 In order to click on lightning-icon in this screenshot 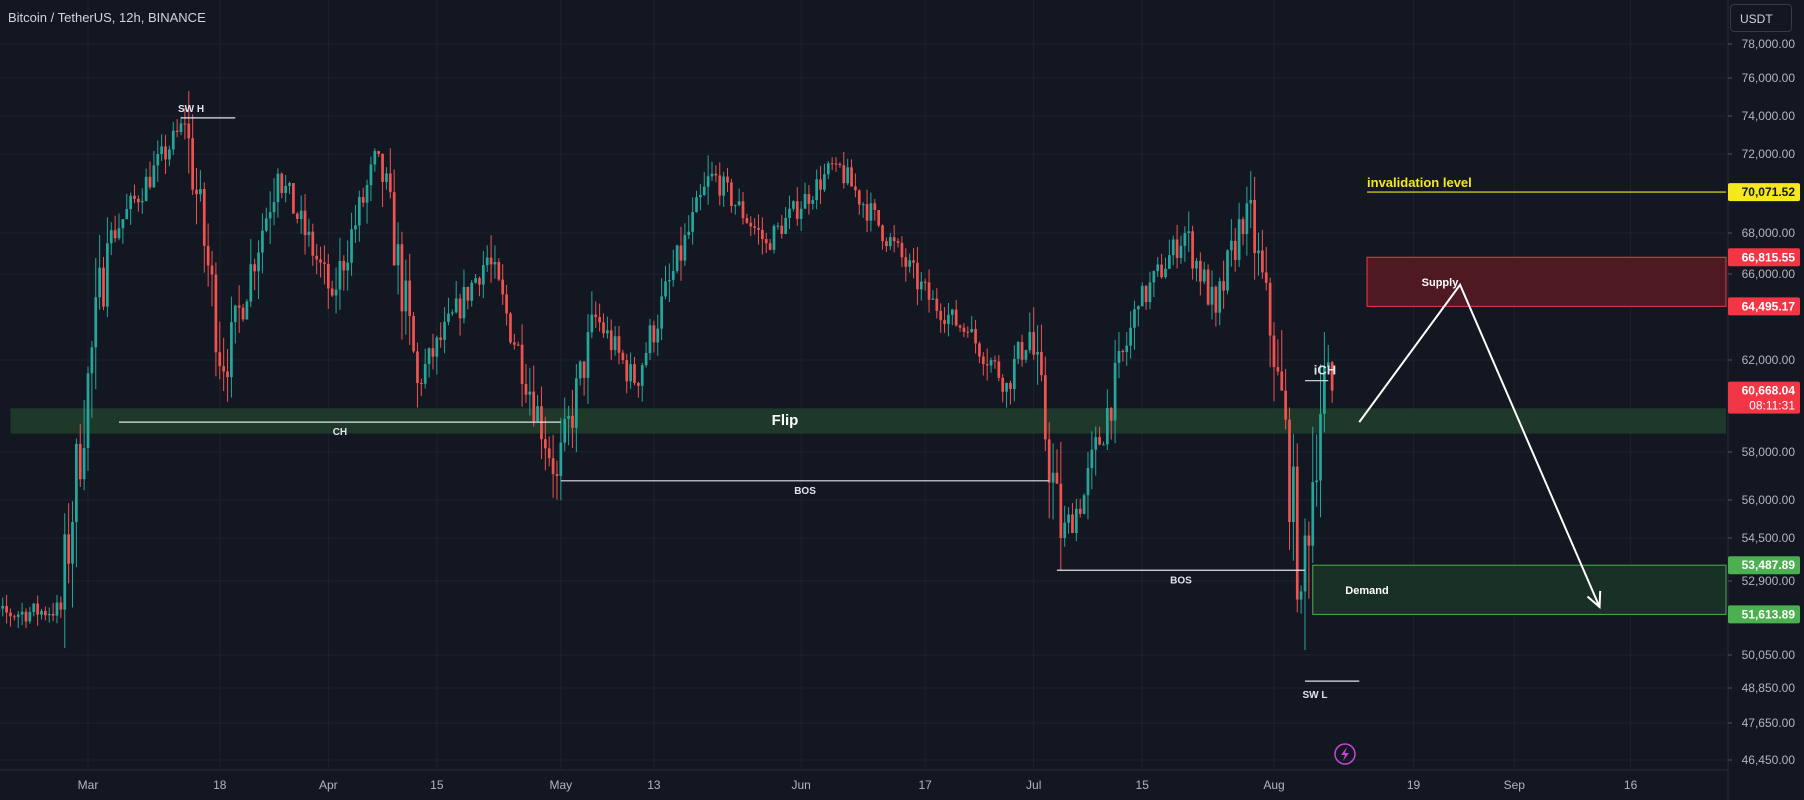, I will do `click(1345, 754)`.